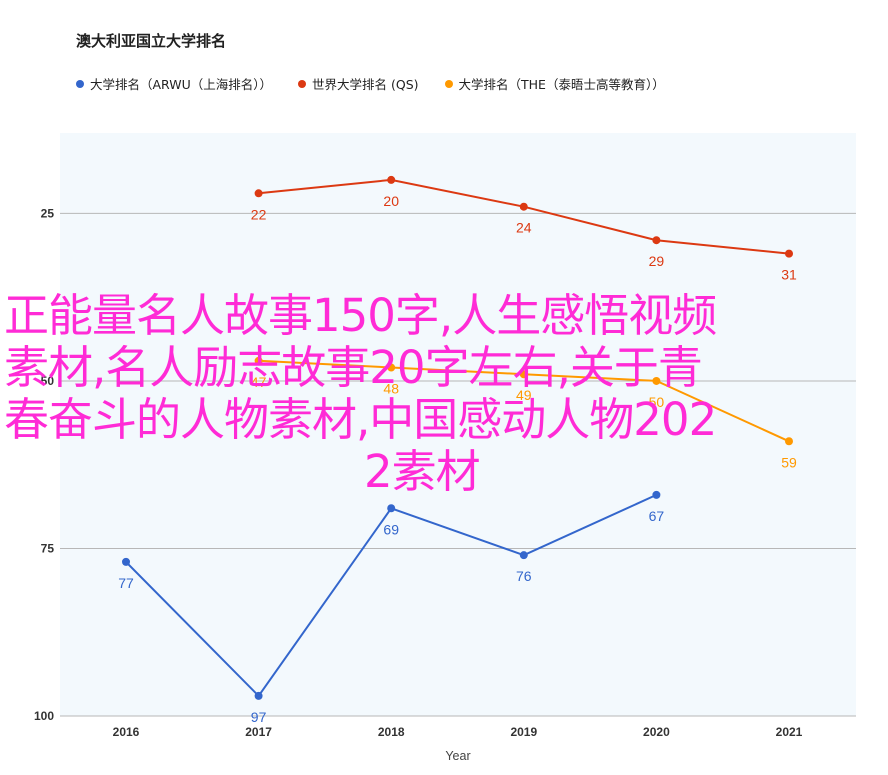 The image size is (888, 775). Describe the element at coordinates (259, 382) in the screenshot. I see `data-label: 47` at that location.